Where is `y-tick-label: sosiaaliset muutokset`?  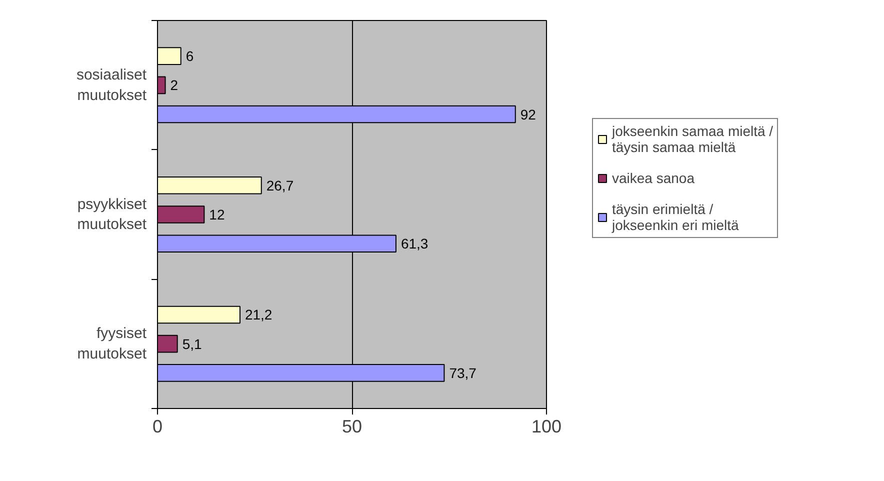
y-tick-label: sosiaaliset muutokset is located at coordinates (112, 85).